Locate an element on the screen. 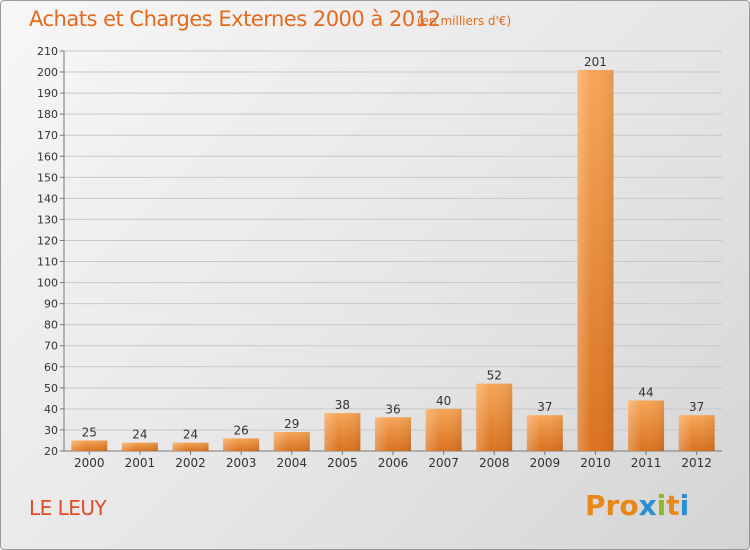 The height and width of the screenshot is (550, 750). x-tick-label: 2002 is located at coordinates (190, 463).